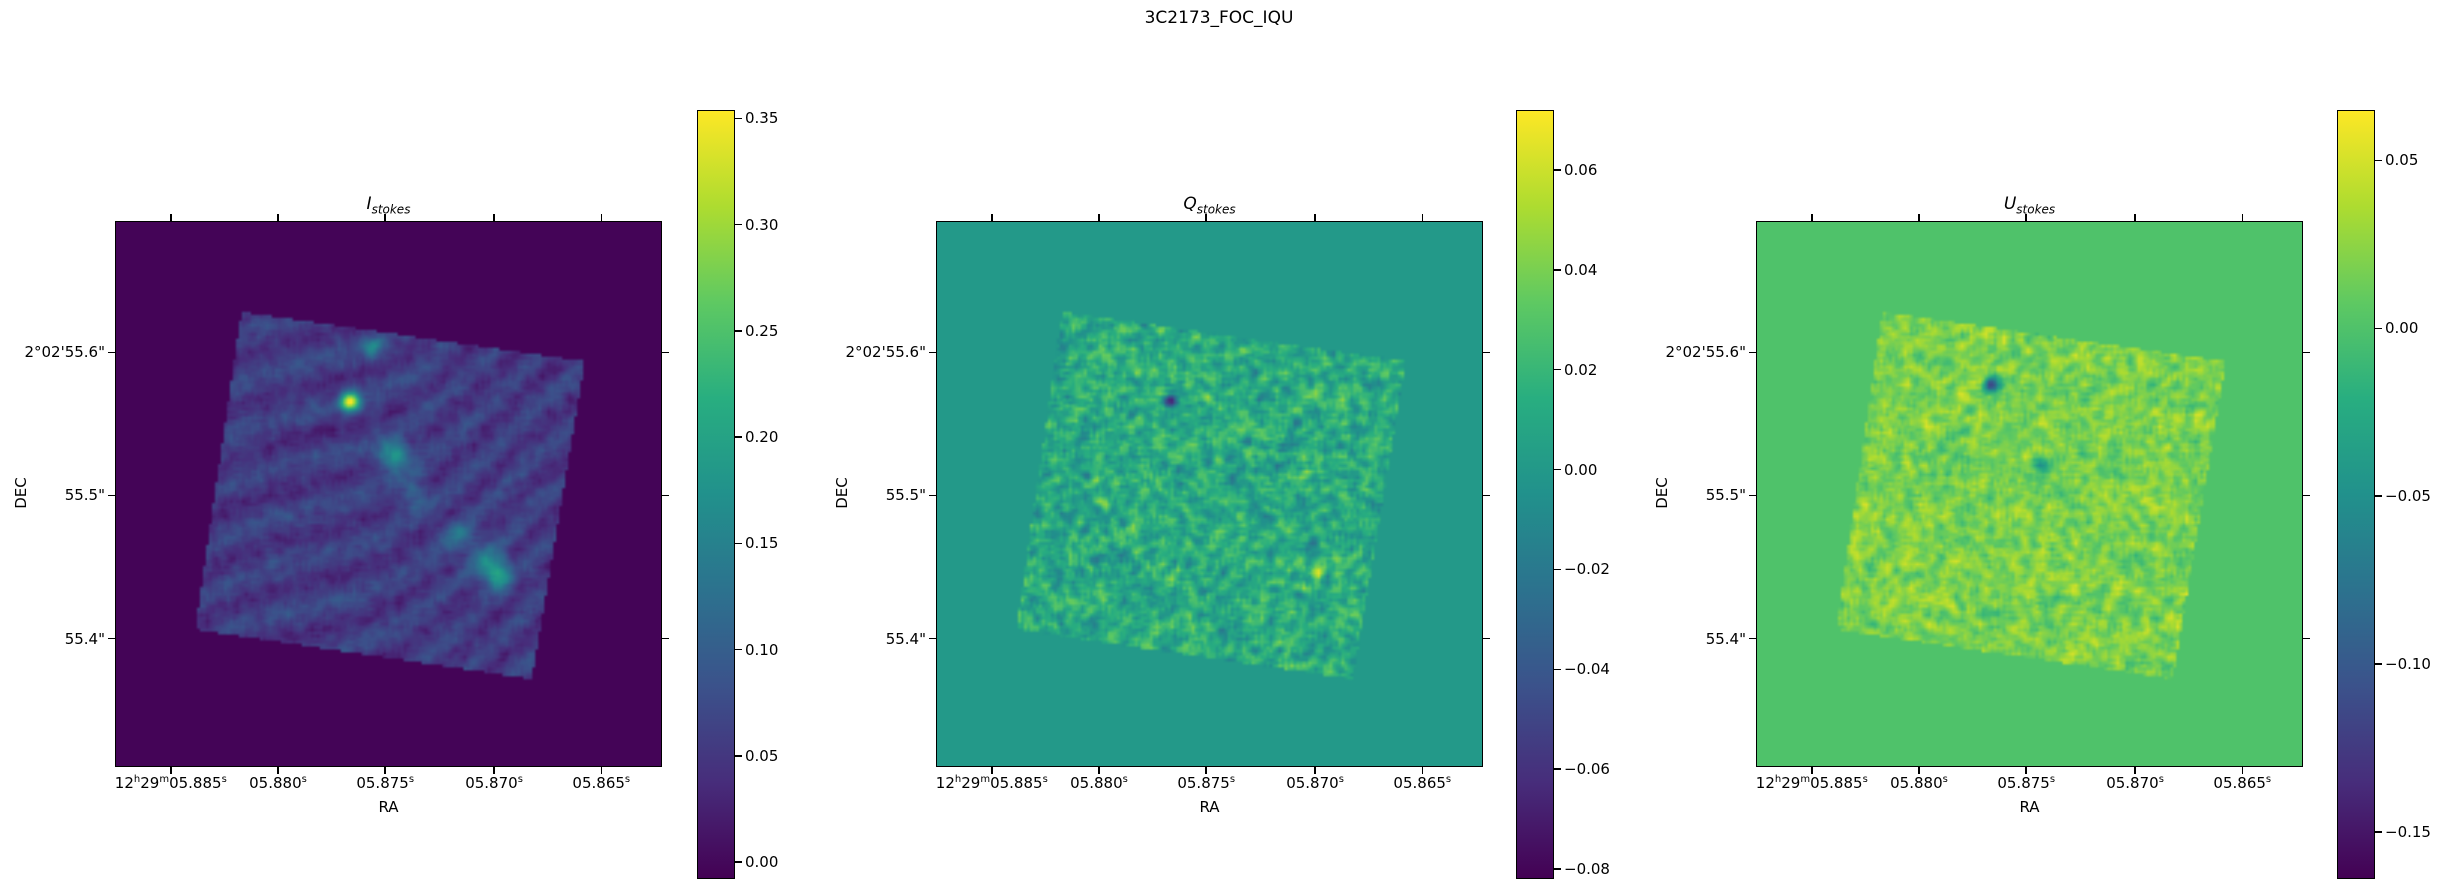  I want to click on panel-u-image, so click(2029, 494).